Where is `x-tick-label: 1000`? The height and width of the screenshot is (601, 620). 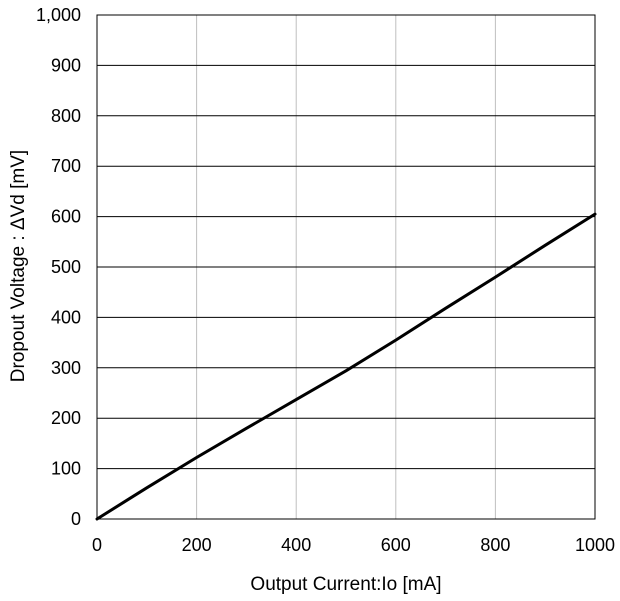
x-tick-label: 1000 is located at coordinates (595, 545).